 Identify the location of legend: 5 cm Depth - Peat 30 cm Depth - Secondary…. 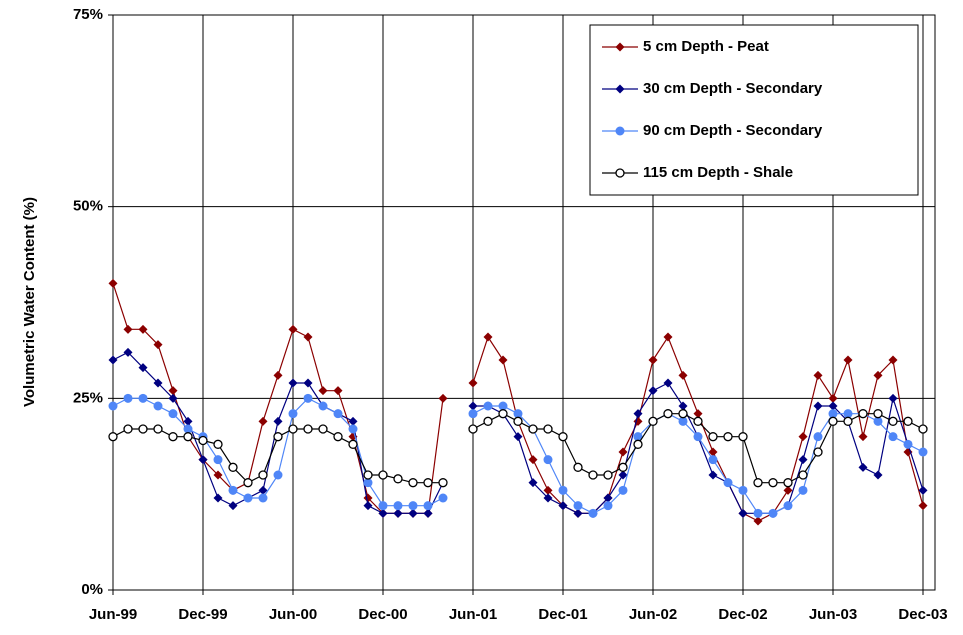
(754, 110).